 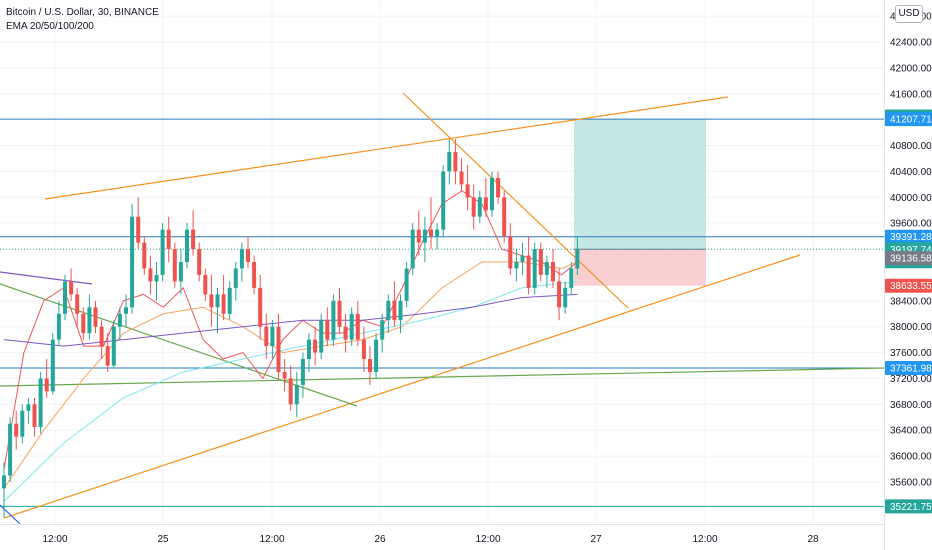 I want to click on upper-channel-line, so click(x=386, y=148).